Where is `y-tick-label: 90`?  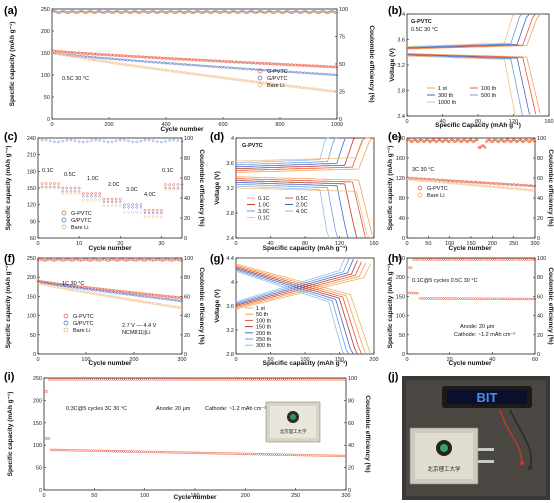 y-tick-label: 90 is located at coordinates (33, 222).